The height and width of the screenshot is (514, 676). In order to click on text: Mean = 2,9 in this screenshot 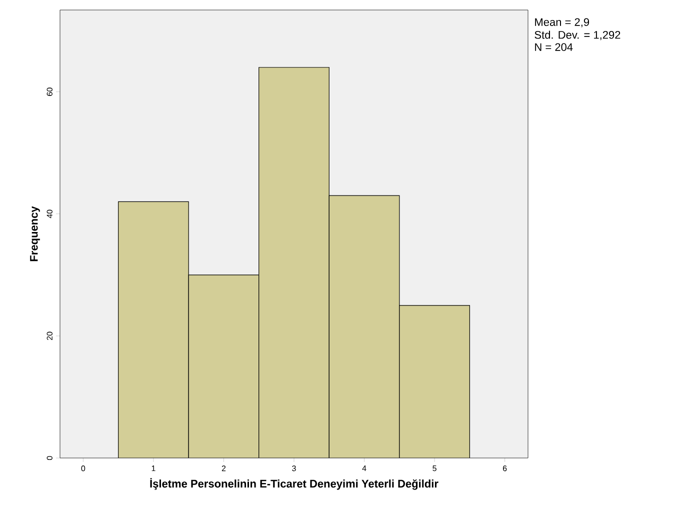, I will do `click(562, 23)`.